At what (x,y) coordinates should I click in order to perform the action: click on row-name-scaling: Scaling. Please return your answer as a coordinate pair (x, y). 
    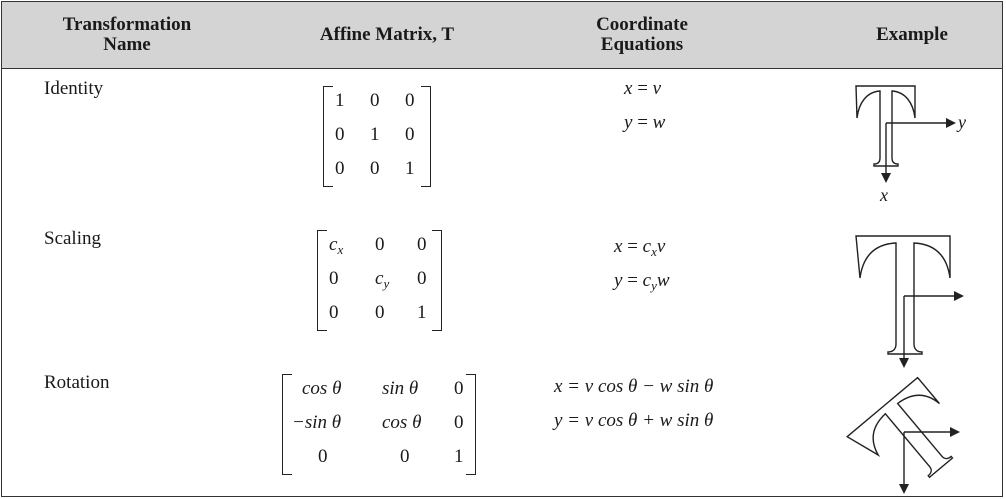
    Looking at the image, I should click on (72, 238).